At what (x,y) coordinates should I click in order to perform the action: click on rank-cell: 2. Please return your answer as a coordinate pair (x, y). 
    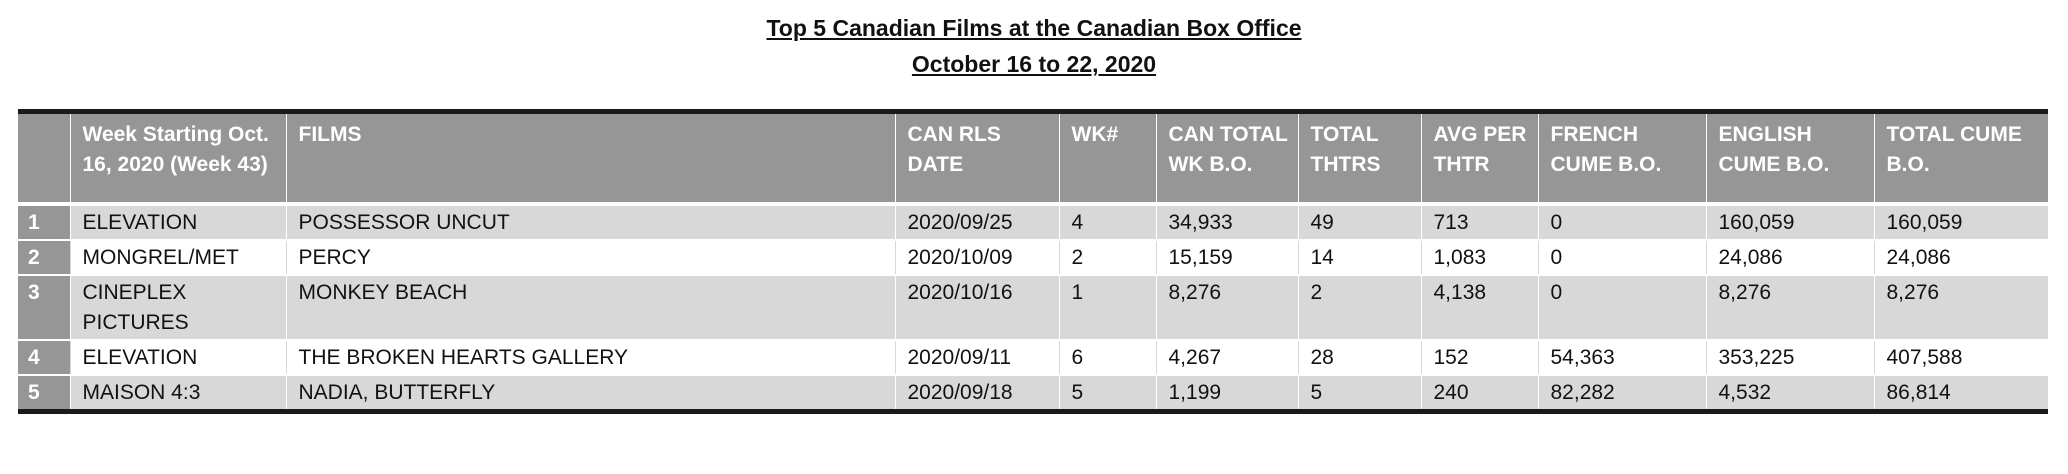
    Looking at the image, I should click on (44, 257).